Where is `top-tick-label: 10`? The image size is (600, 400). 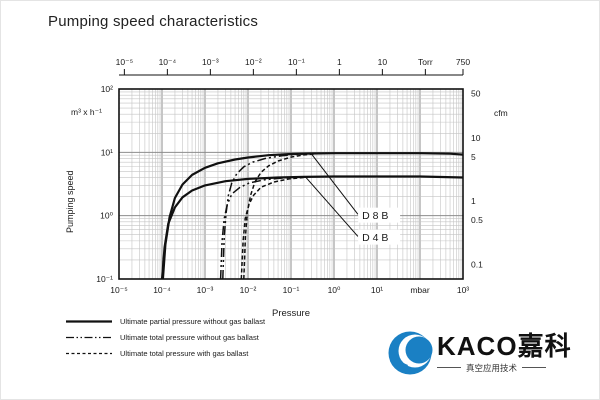
top-tick-label: 10 is located at coordinates (383, 62).